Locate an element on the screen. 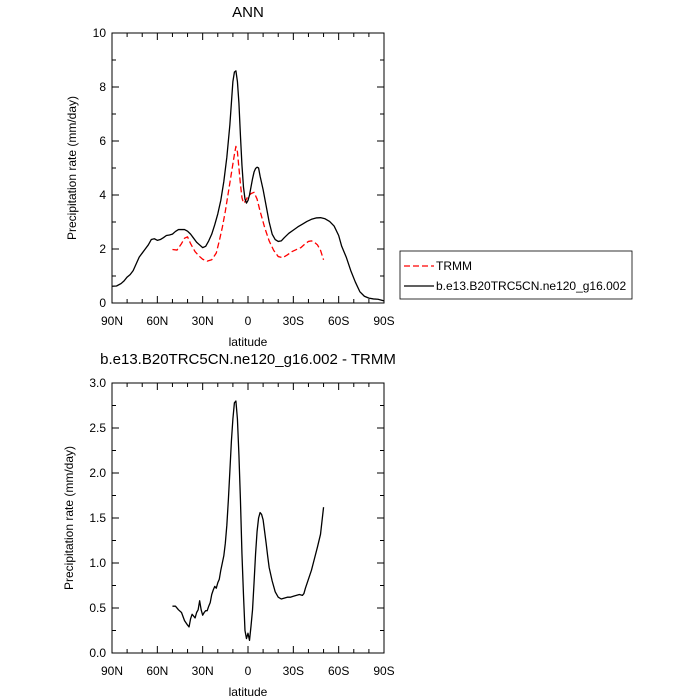 The height and width of the screenshot is (700, 700). top-x-tick-label: 90N is located at coordinates (112, 321).